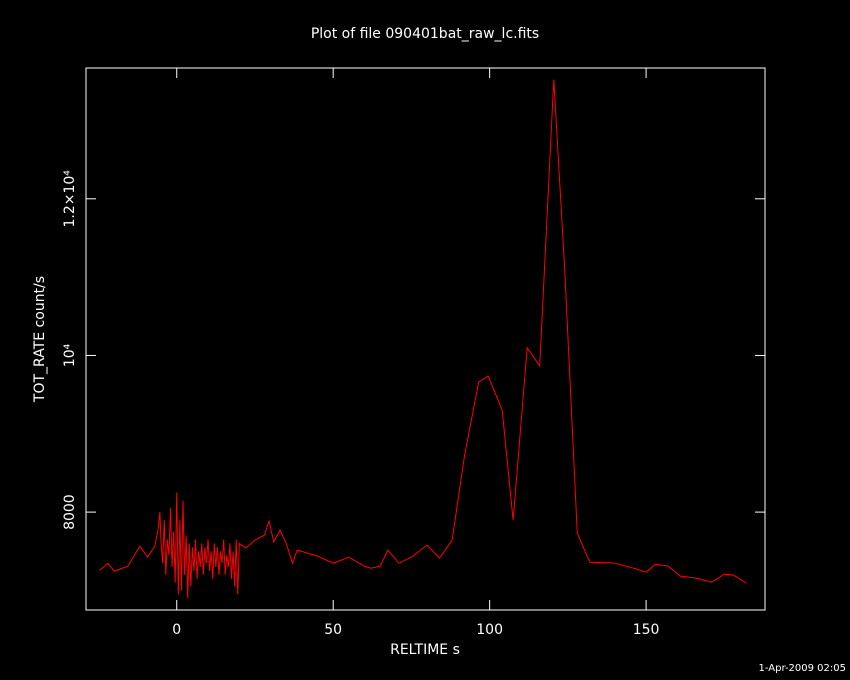 The image size is (850, 680). What do you see at coordinates (176, 630) in the screenshot?
I see `x-tick-label: 0` at bounding box center [176, 630].